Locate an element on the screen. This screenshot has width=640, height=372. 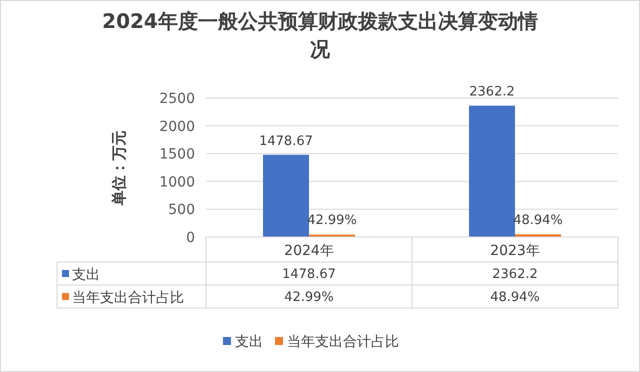
x-tick-label: 2023年 is located at coordinates (515, 251).